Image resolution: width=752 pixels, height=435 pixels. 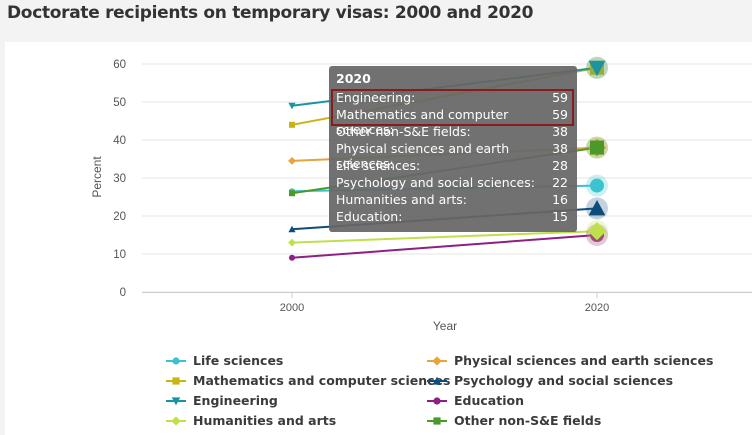 What do you see at coordinates (489, 400) in the screenshot?
I see `legend-label: Education` at bounding box center [489, 400].